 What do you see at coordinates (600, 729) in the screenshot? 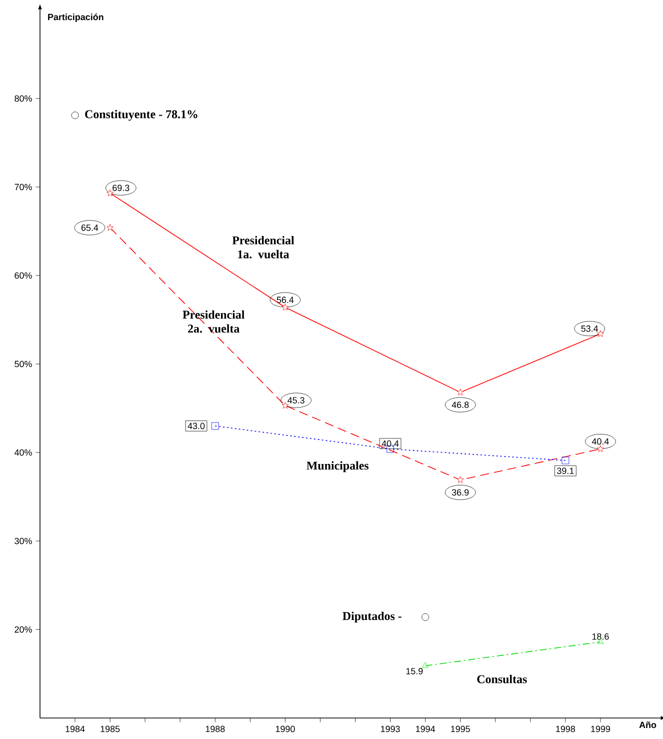
I see `x-tick-label: 1999` at bounding box center [600, 729].